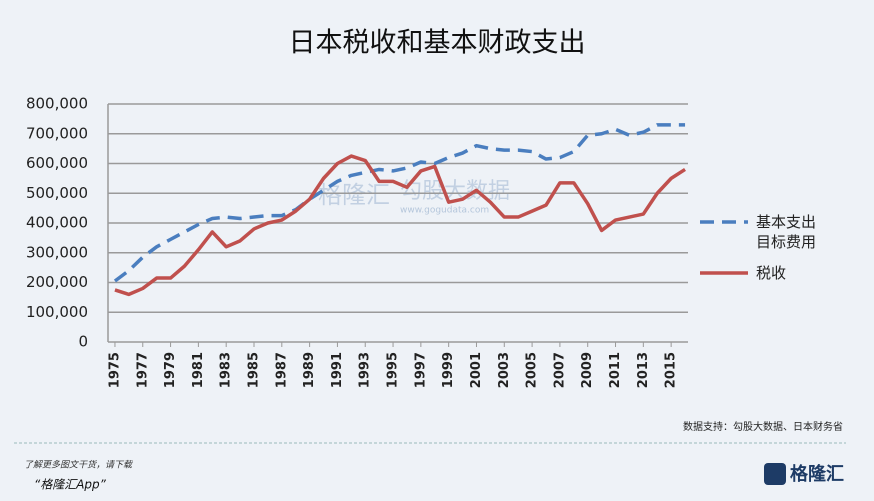 This screenshot has width=874, height=501. What do you see at coordinates (57, 282) in the screenshot?
I see `y-tick-label: 200,000` at bounding box center [57, 282].